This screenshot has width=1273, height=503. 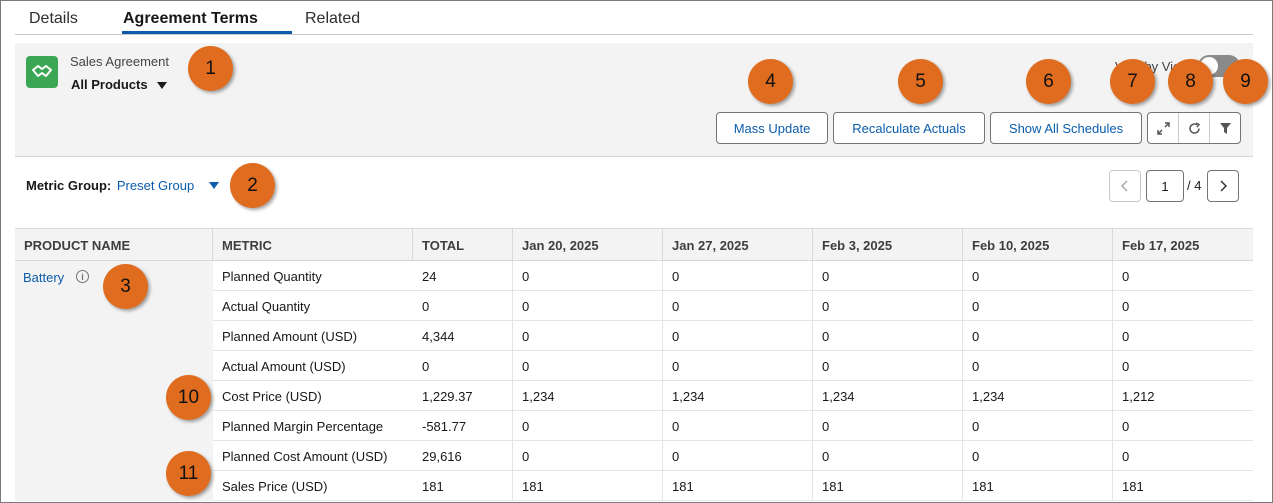 What do you see at coordinates (909, 128) in the screenshot?
I see `recalculate-actuals-button: Recalculate Actuals` at bounding box center [909, 128].